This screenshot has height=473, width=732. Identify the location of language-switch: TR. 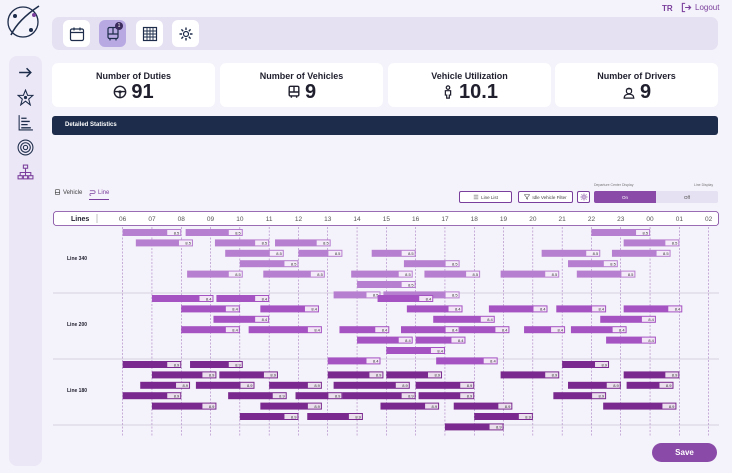
(667, 8).